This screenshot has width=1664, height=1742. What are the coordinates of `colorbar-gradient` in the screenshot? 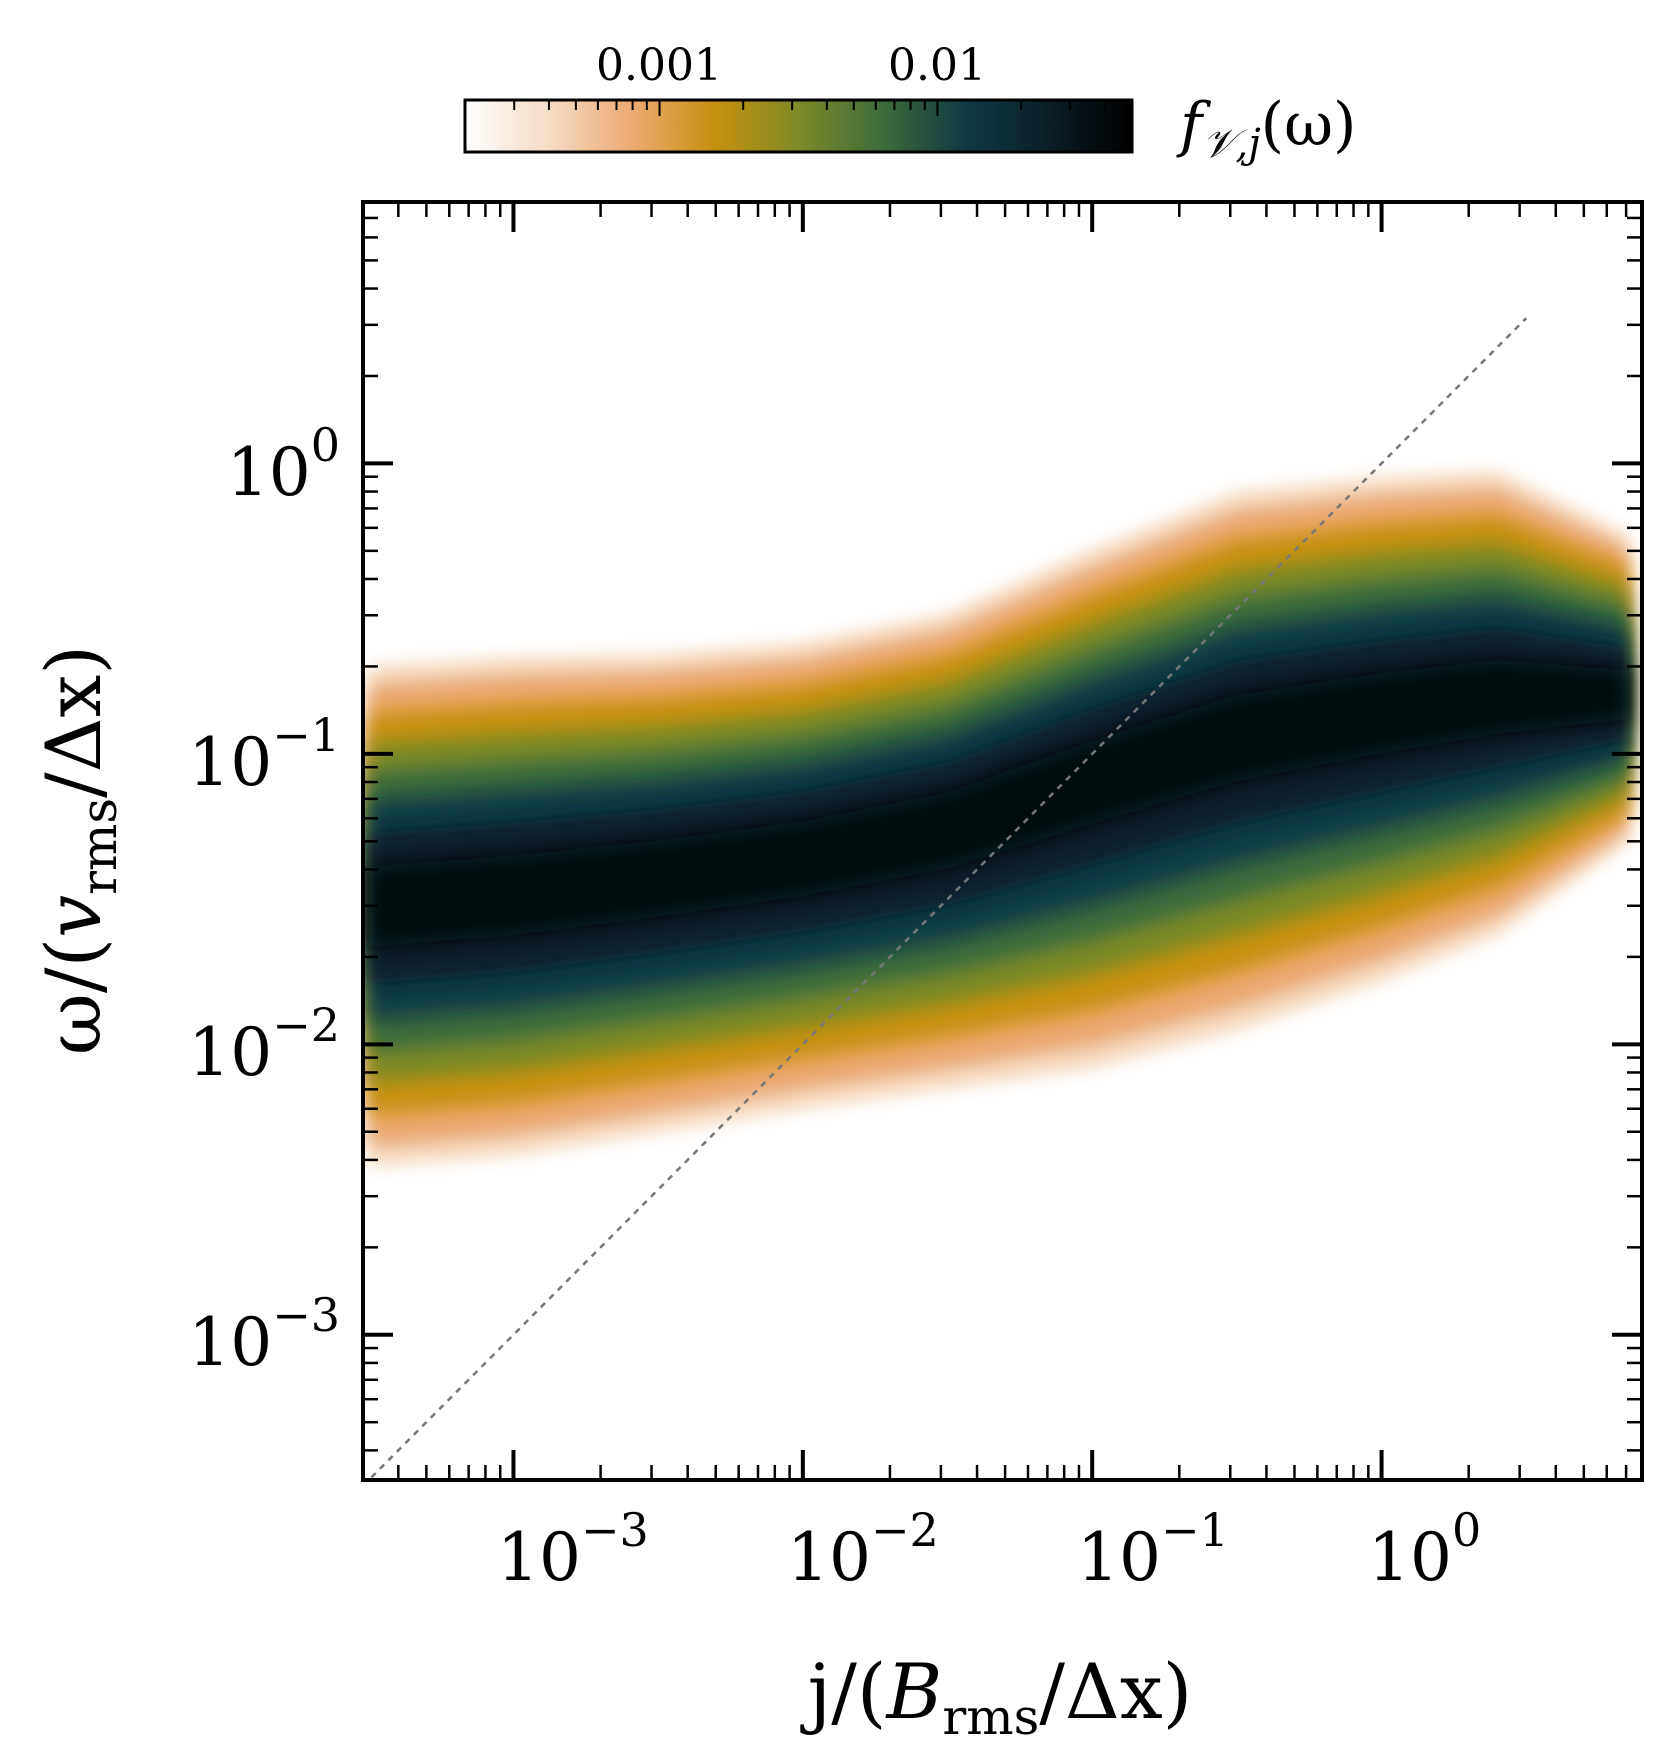 It's located at (798, 126).